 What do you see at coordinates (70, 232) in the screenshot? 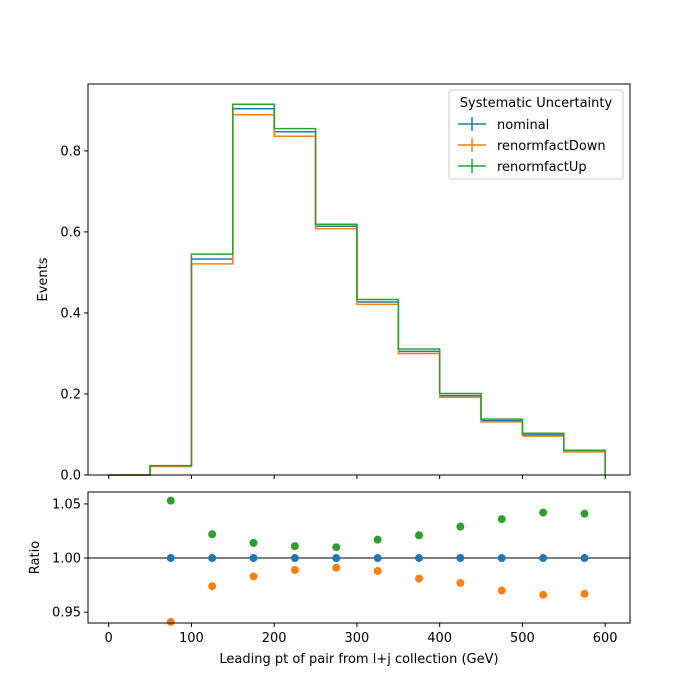
I see `main-y-tick-label: 0.6` at bounding box center [70, 232].